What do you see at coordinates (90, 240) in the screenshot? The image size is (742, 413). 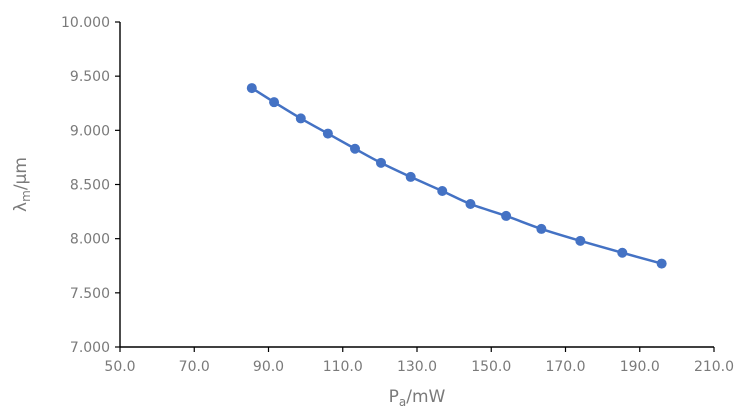 I see `y-tick-label: 8.000` at bounding box center [90, 240].